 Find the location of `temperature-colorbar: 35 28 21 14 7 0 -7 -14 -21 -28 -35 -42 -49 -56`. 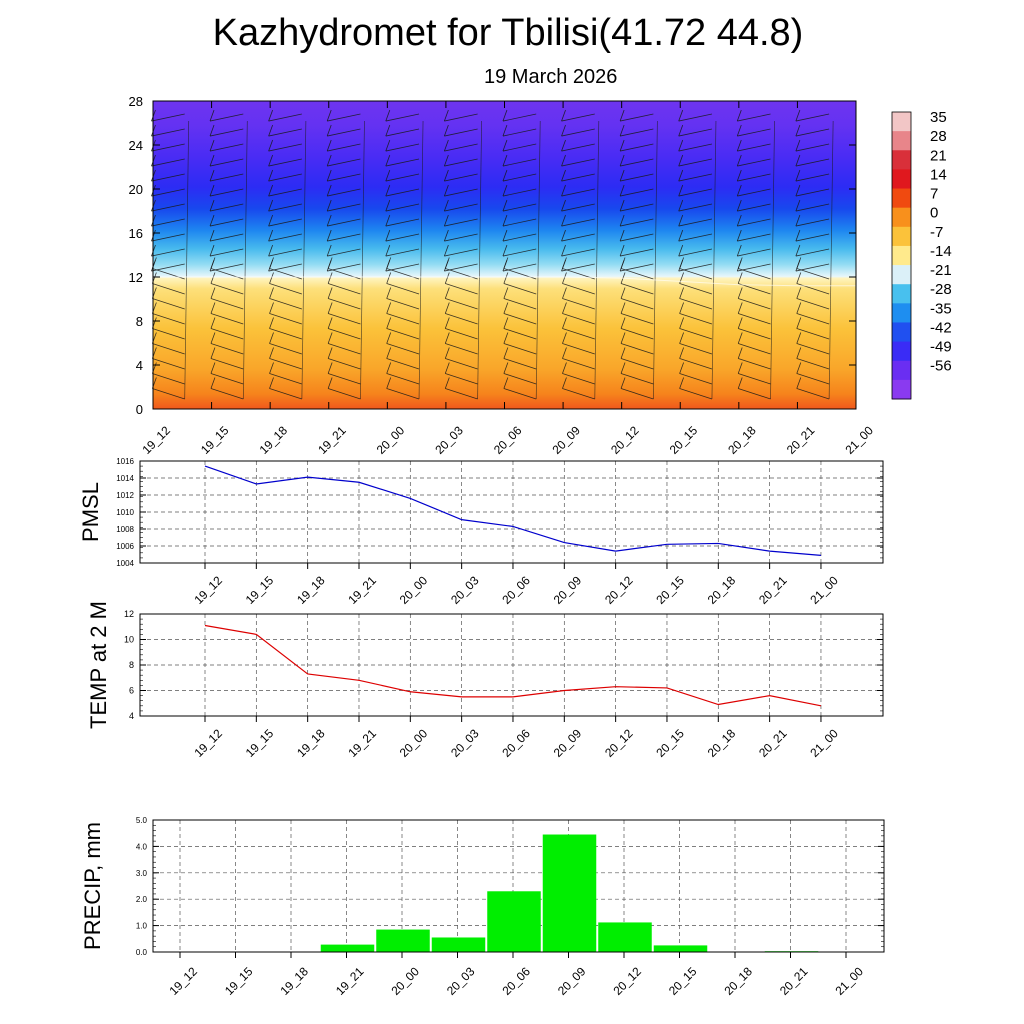

temperature-colorbar: 35 28 21 14 7 0 -7 -14 -21 -28 -35 -42 -49 -56 is located at coordinates (921, 254).